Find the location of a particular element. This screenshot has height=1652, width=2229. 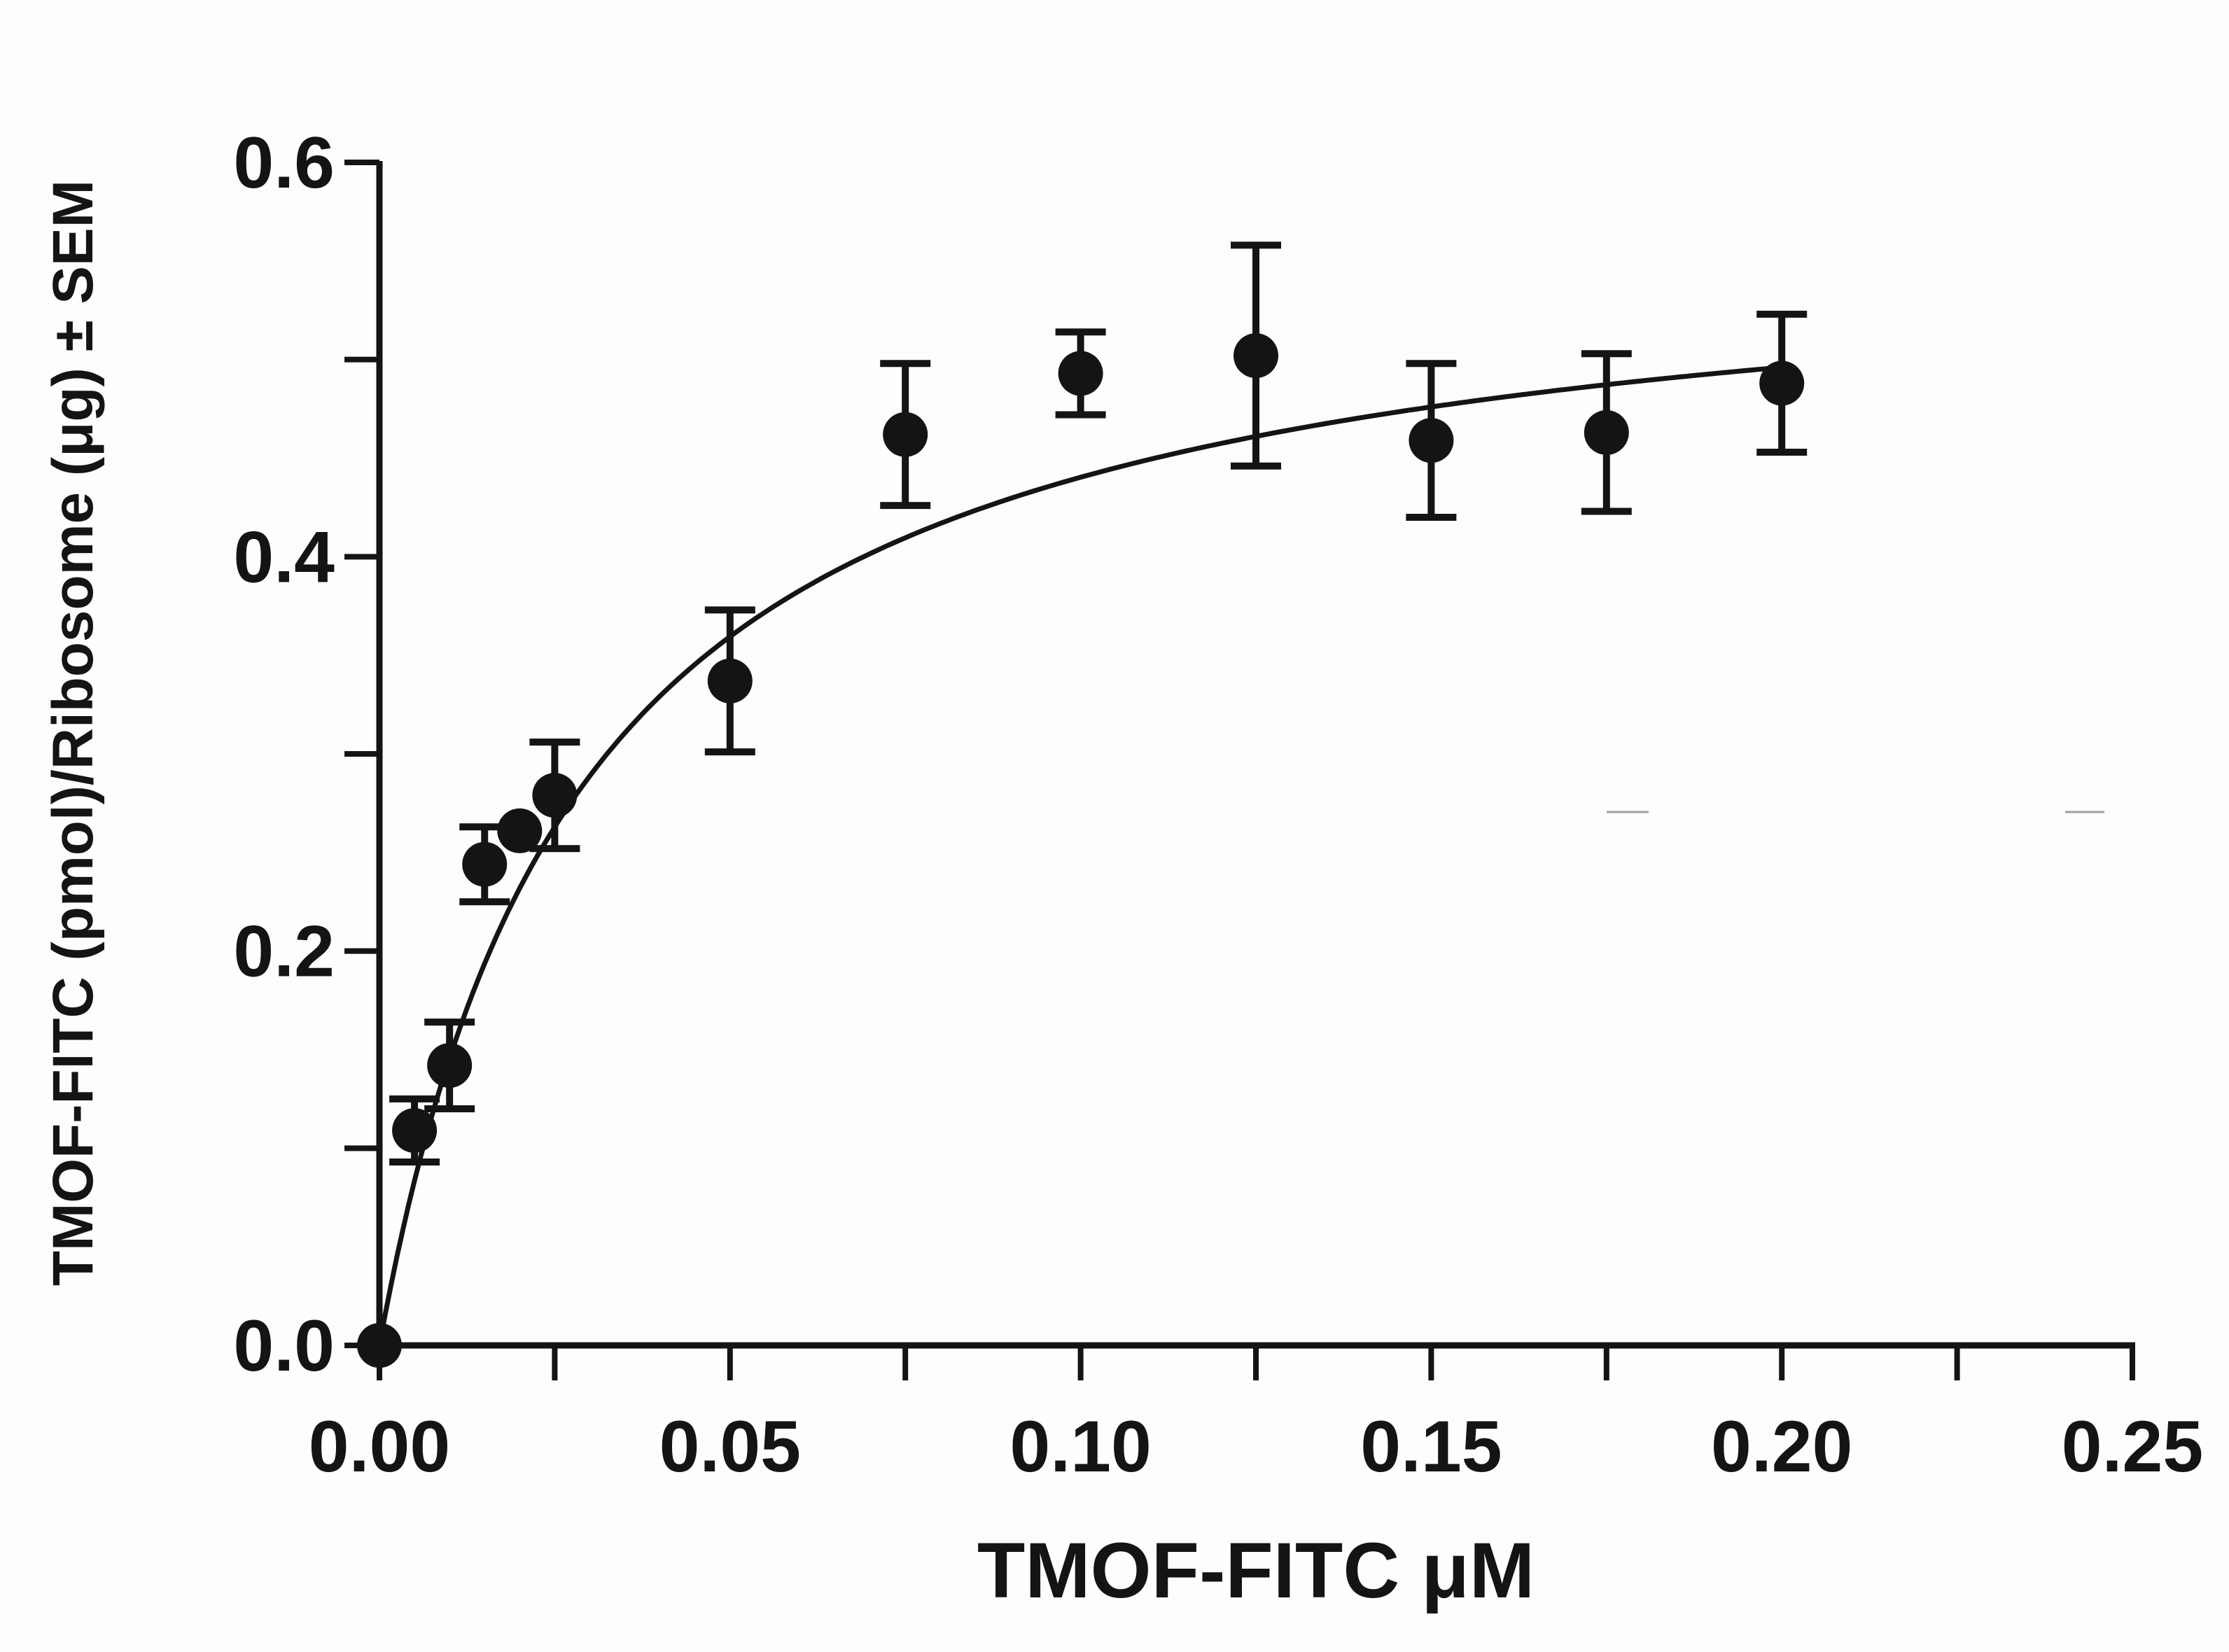

x-tick-label-0.05: 0.05 is located at coordinates (730, 1447).